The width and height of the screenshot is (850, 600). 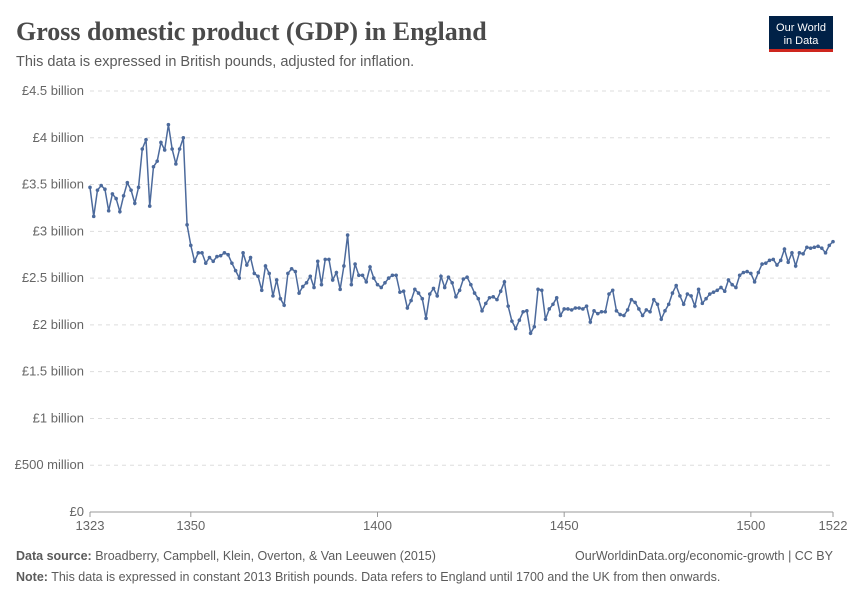 What do you see at coordinates (802, 41) in the screenshot?
I see `logo-text: in Data` at bounding box center [802, 41].